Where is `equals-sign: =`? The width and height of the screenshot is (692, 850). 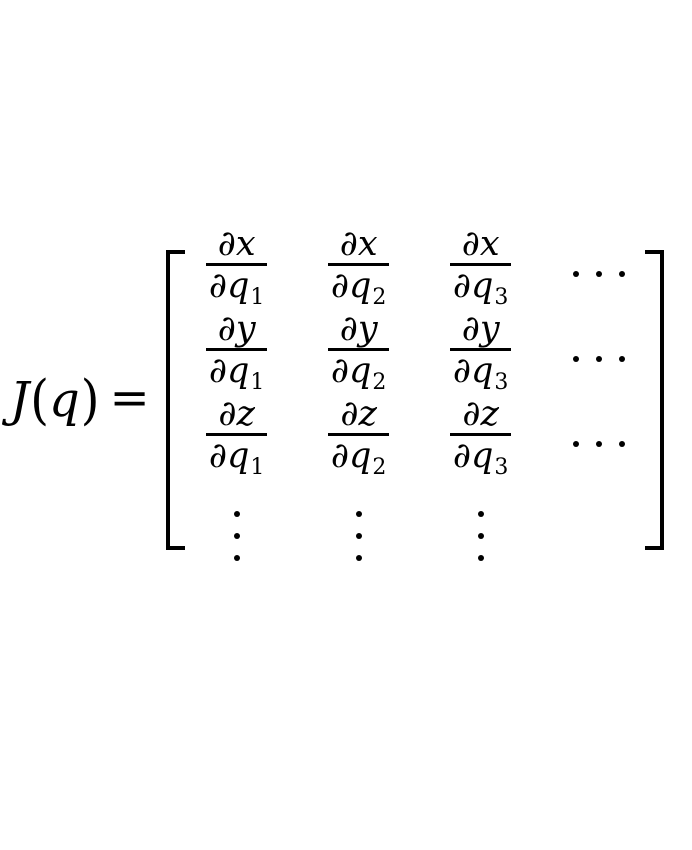
equals-sign: = is located at coordinates (129, 398).